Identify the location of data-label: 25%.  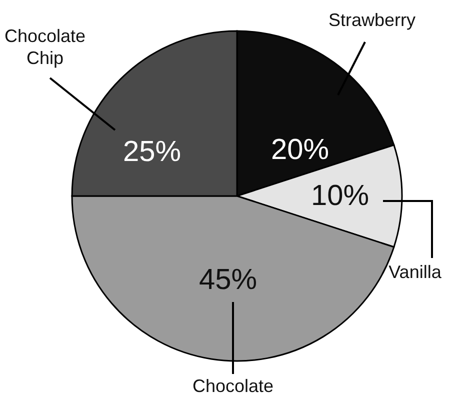
(152, 152).